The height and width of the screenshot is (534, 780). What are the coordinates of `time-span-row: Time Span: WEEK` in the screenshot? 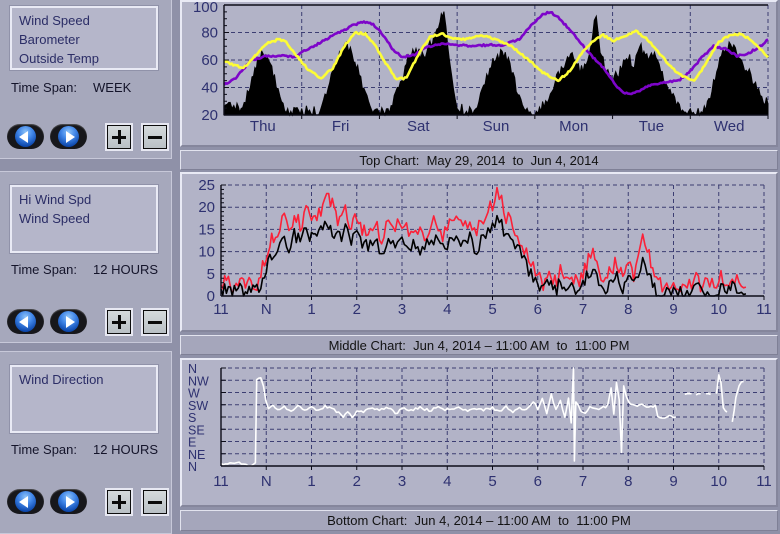 It's located at (71, 87).